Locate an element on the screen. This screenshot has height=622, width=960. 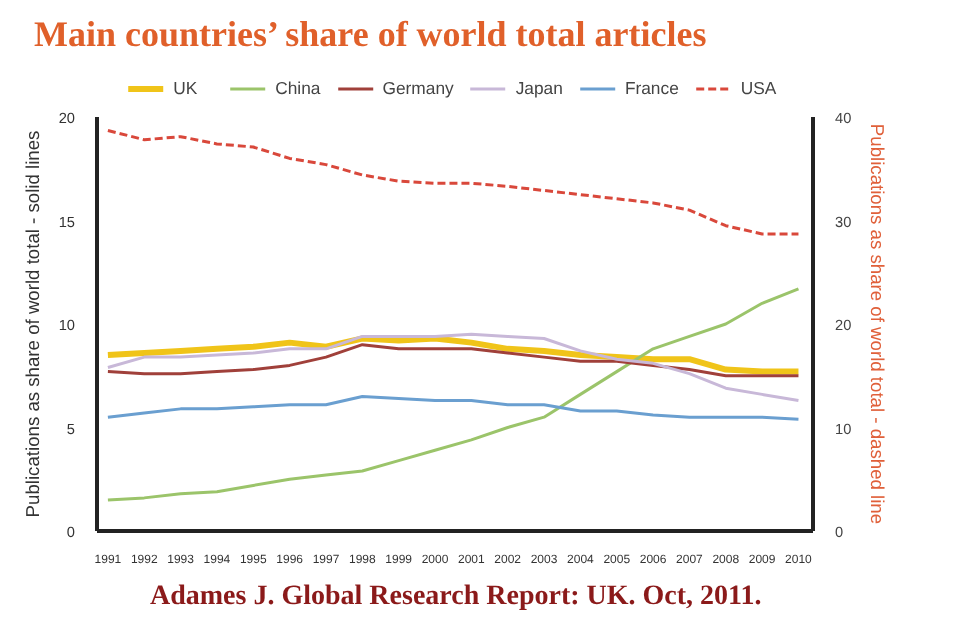
legend-label: Japan is located at coordinates (539, 88).